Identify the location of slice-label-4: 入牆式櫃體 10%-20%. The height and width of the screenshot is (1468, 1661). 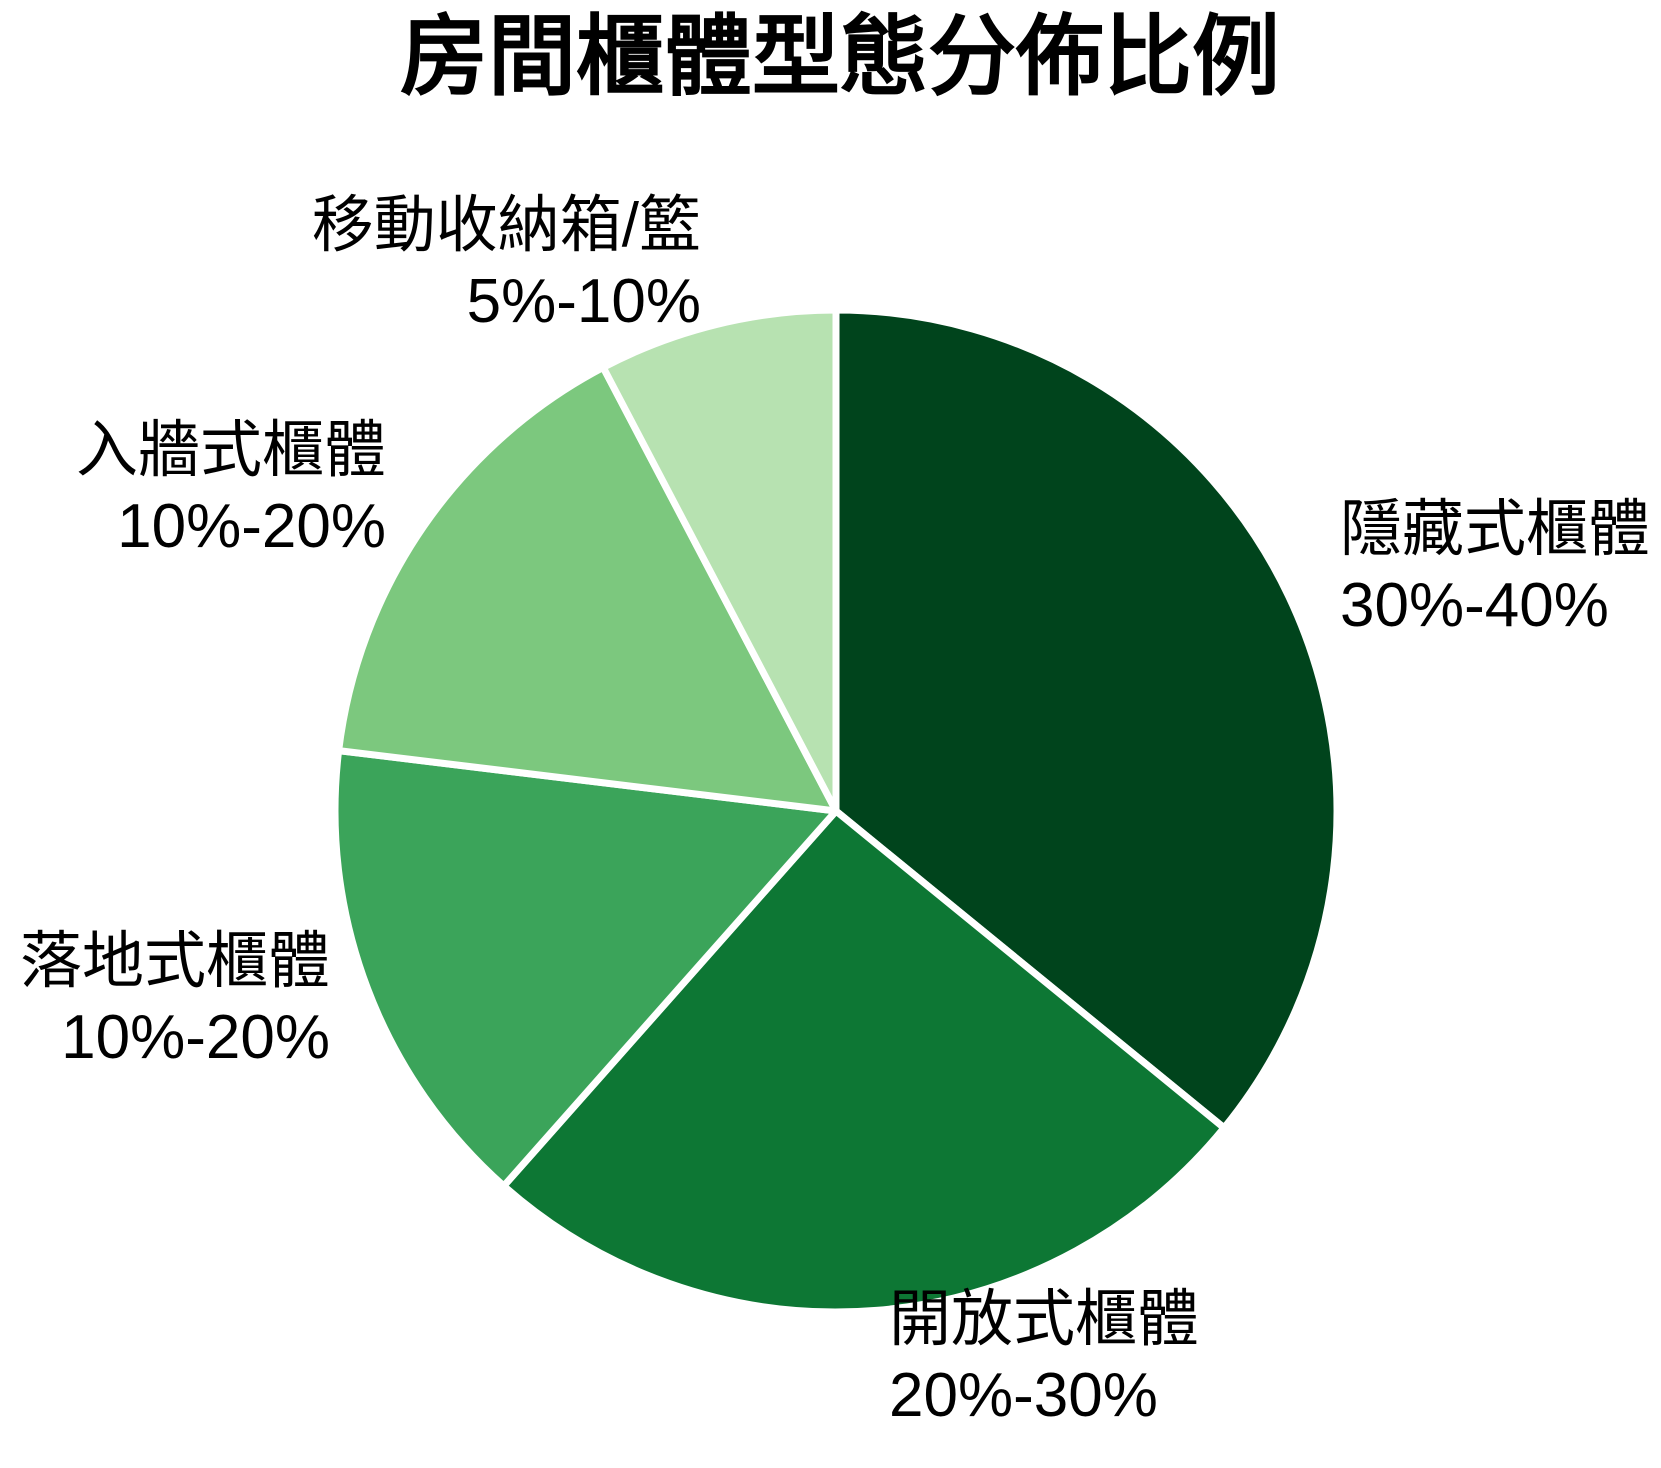
(231, 489).